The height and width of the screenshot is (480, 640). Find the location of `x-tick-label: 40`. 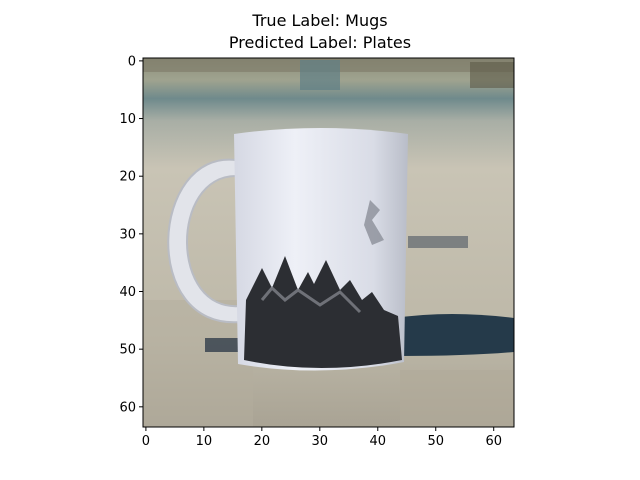

x-tick-label: 40 is located at coordinates (378, 441).